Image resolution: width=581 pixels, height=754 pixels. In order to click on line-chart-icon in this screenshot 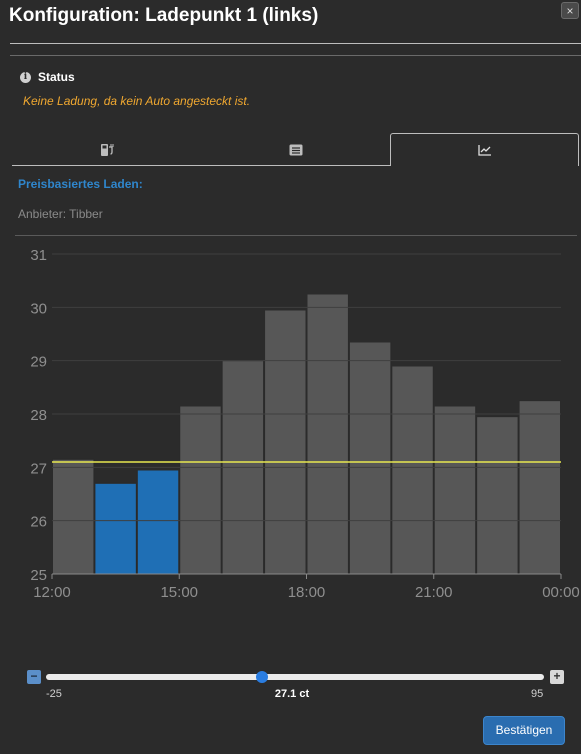, I will do `click(484, 150)`.